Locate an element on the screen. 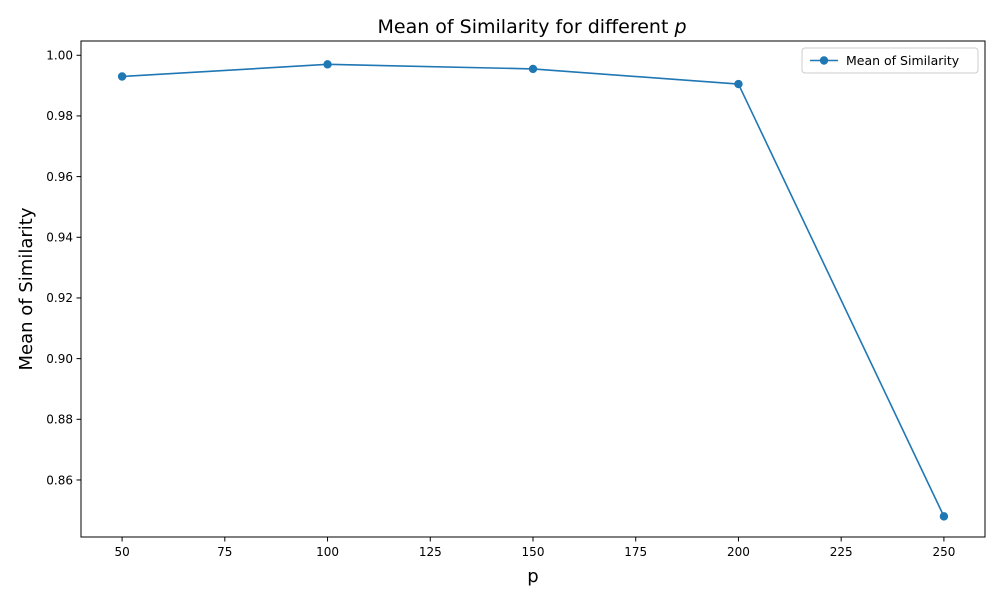 Image resolution: width=1000 pixels, height=604 pixels. x-tick-label: 175 is located at coordinates (635, 552).